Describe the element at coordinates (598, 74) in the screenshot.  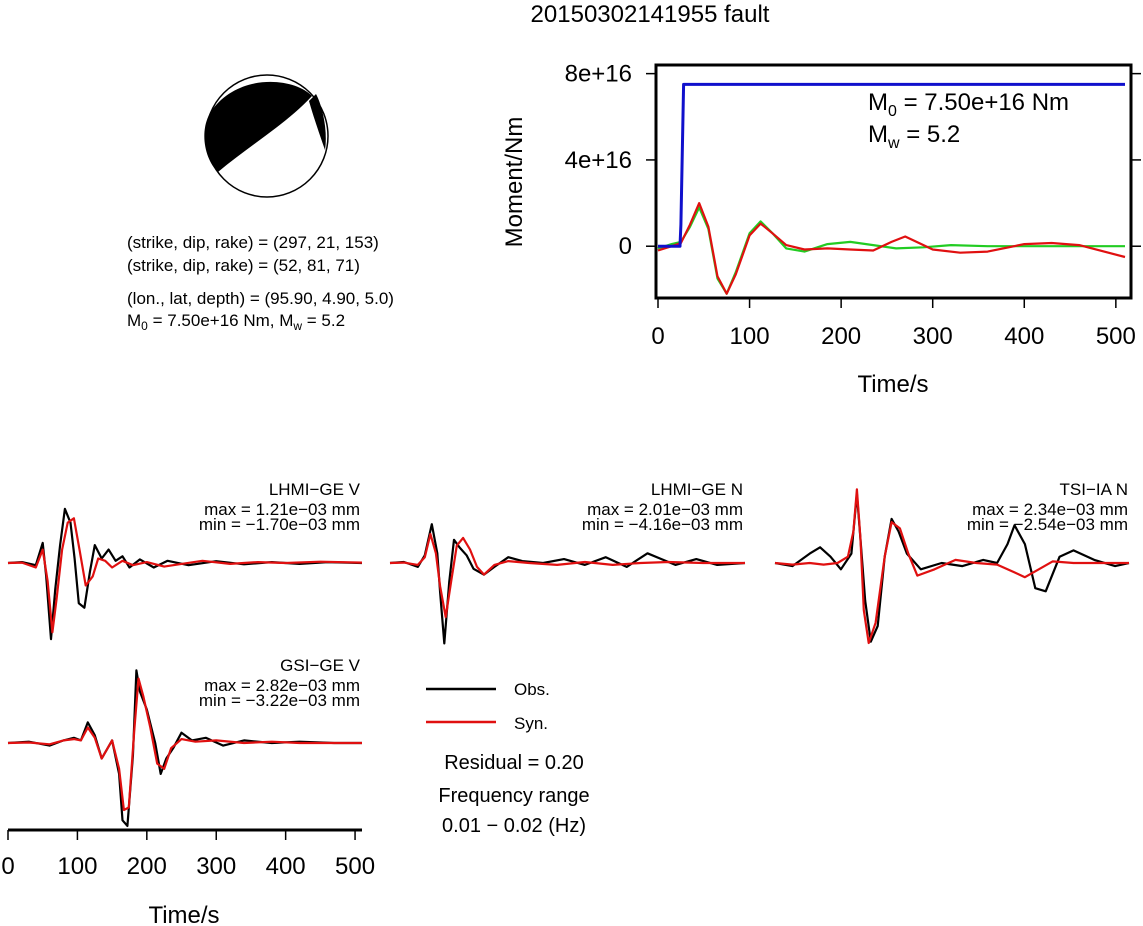
I see `moment-y-tick-label: 8e+16` at that location.